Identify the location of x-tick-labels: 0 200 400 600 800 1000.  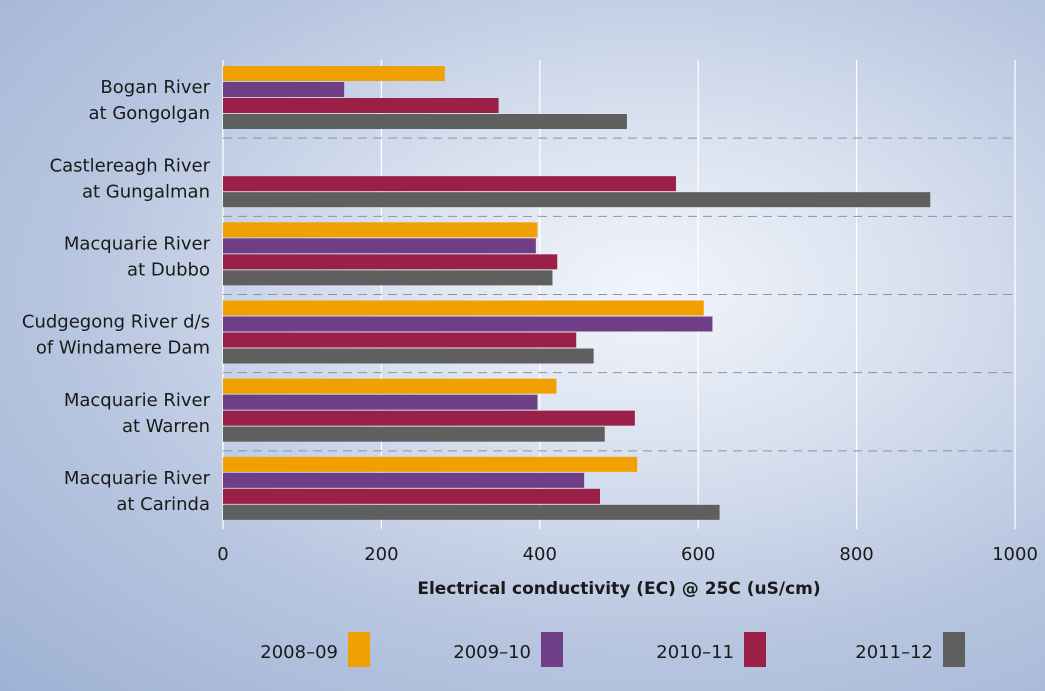
(627, 554).